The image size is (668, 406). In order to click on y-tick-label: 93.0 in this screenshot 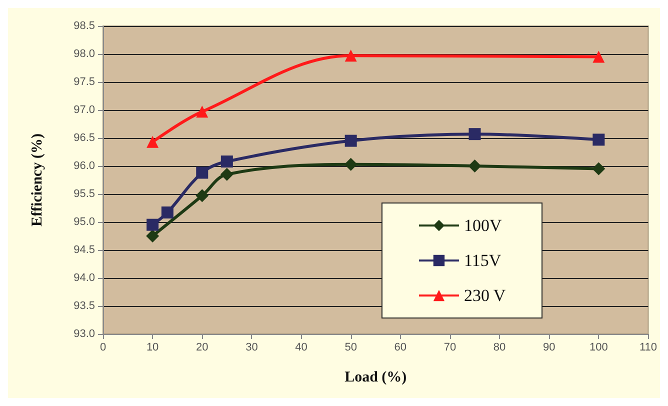, I will do `click(84, 334)`.